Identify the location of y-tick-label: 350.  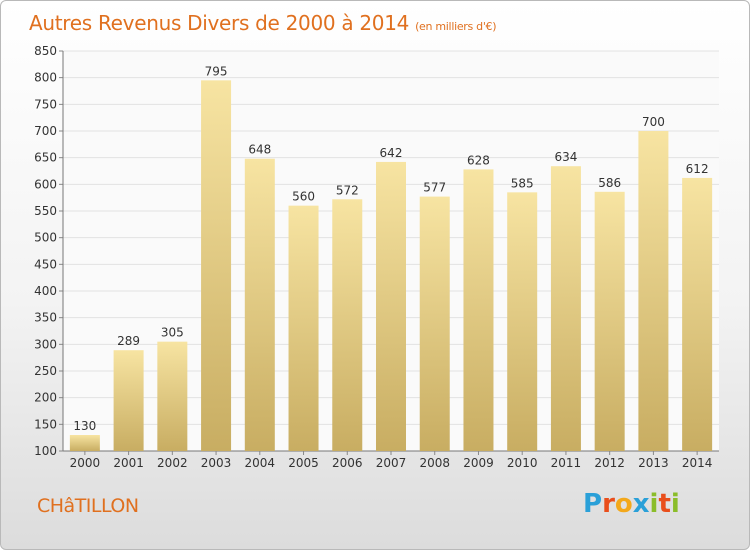
(45, 318).